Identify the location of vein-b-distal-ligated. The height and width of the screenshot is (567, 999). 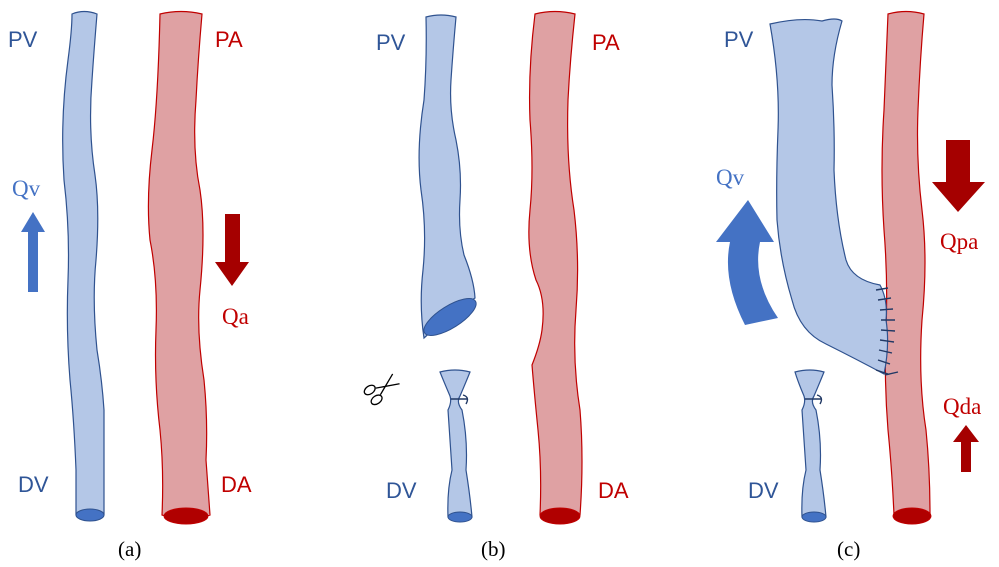
(456, 445).